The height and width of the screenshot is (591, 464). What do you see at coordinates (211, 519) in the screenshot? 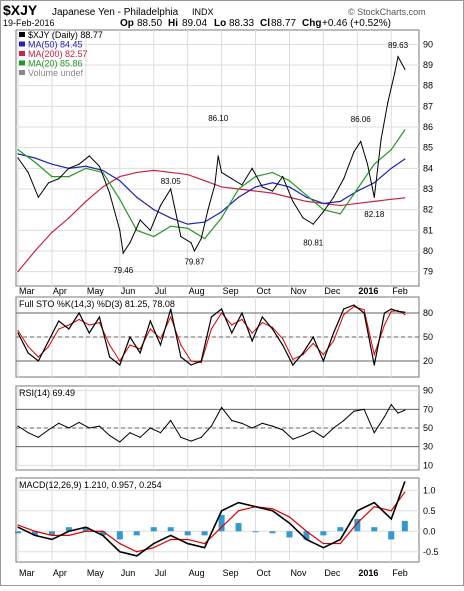
I see `macd-line` at bounding box center [211, 519].